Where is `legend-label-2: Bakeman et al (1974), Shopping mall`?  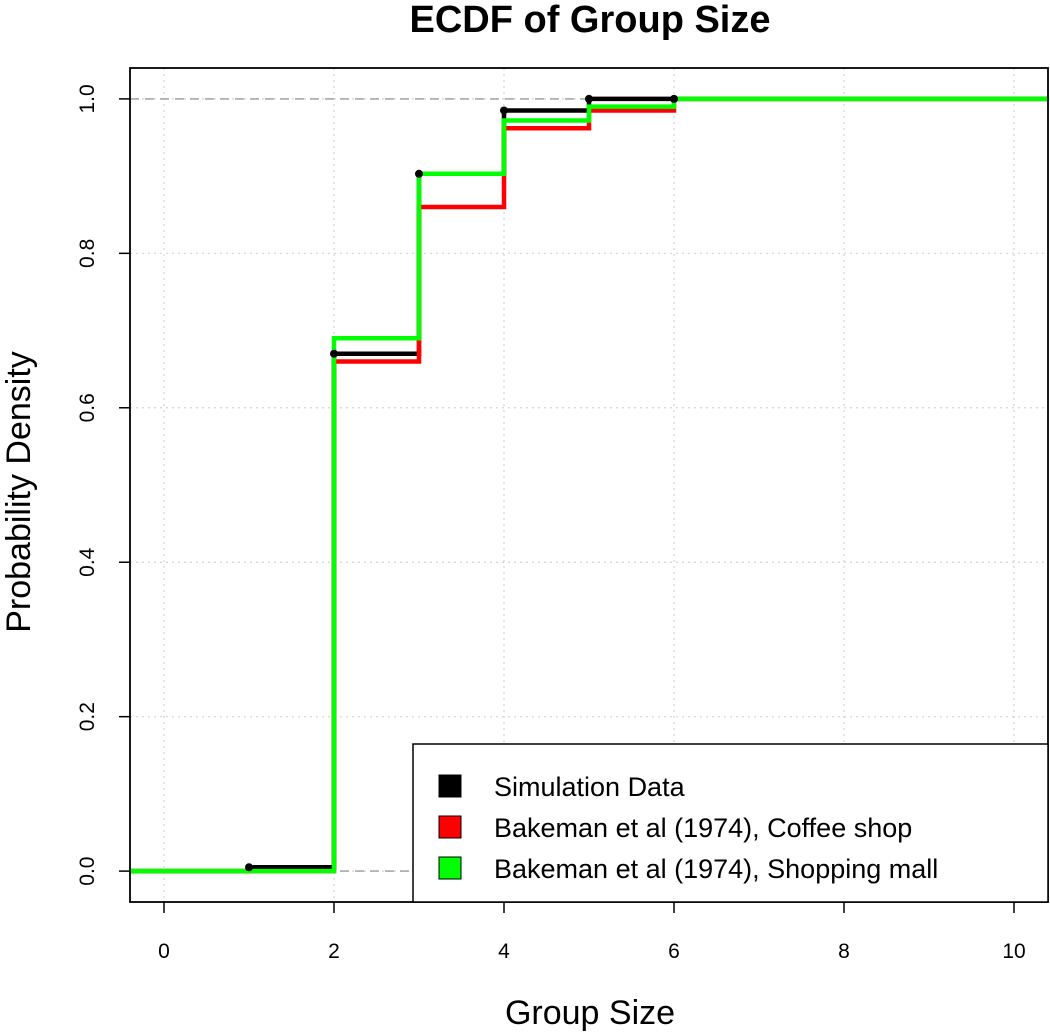
legend-label-2: Bakeman et al (1974), Shopping mall is located at coordinates (716, 869).